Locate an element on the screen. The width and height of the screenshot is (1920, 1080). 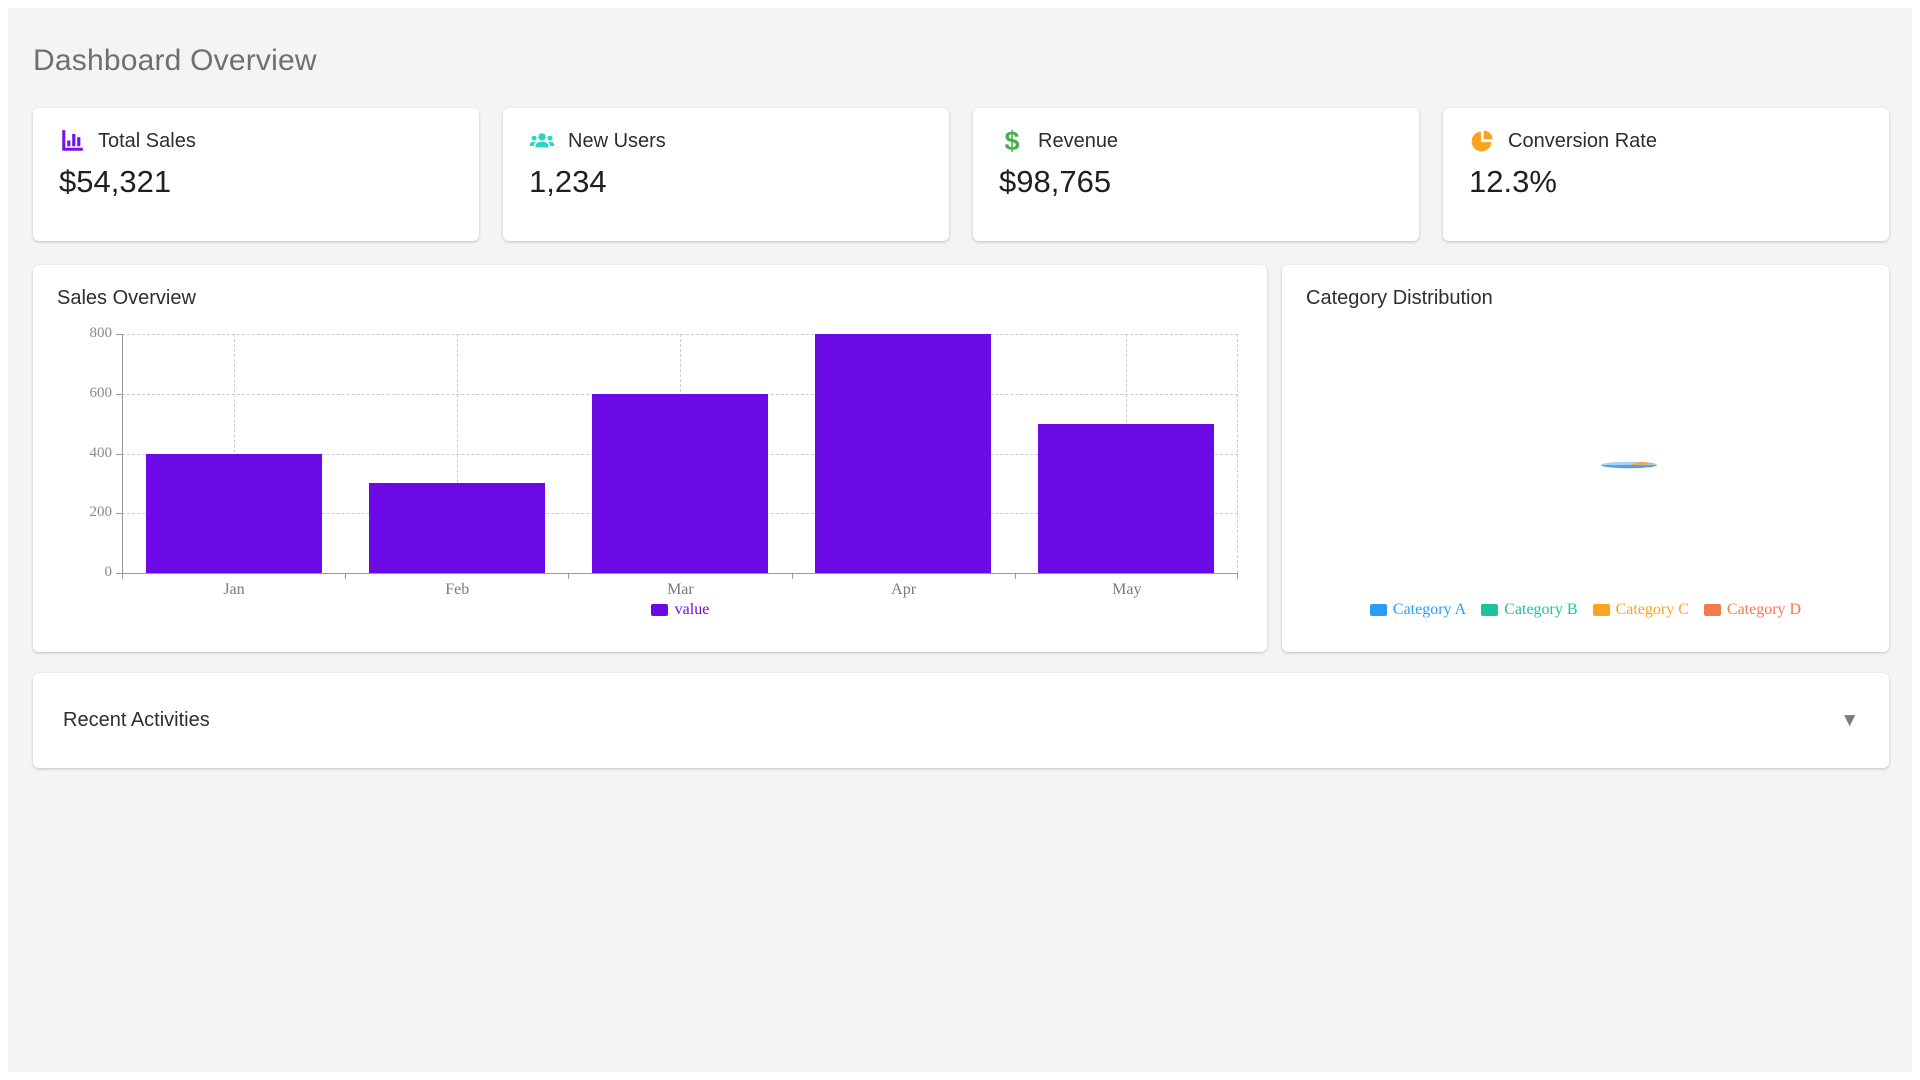
pie-chart-legend: Category A Category B Category C Category D is located at coordinates (1585, 610).